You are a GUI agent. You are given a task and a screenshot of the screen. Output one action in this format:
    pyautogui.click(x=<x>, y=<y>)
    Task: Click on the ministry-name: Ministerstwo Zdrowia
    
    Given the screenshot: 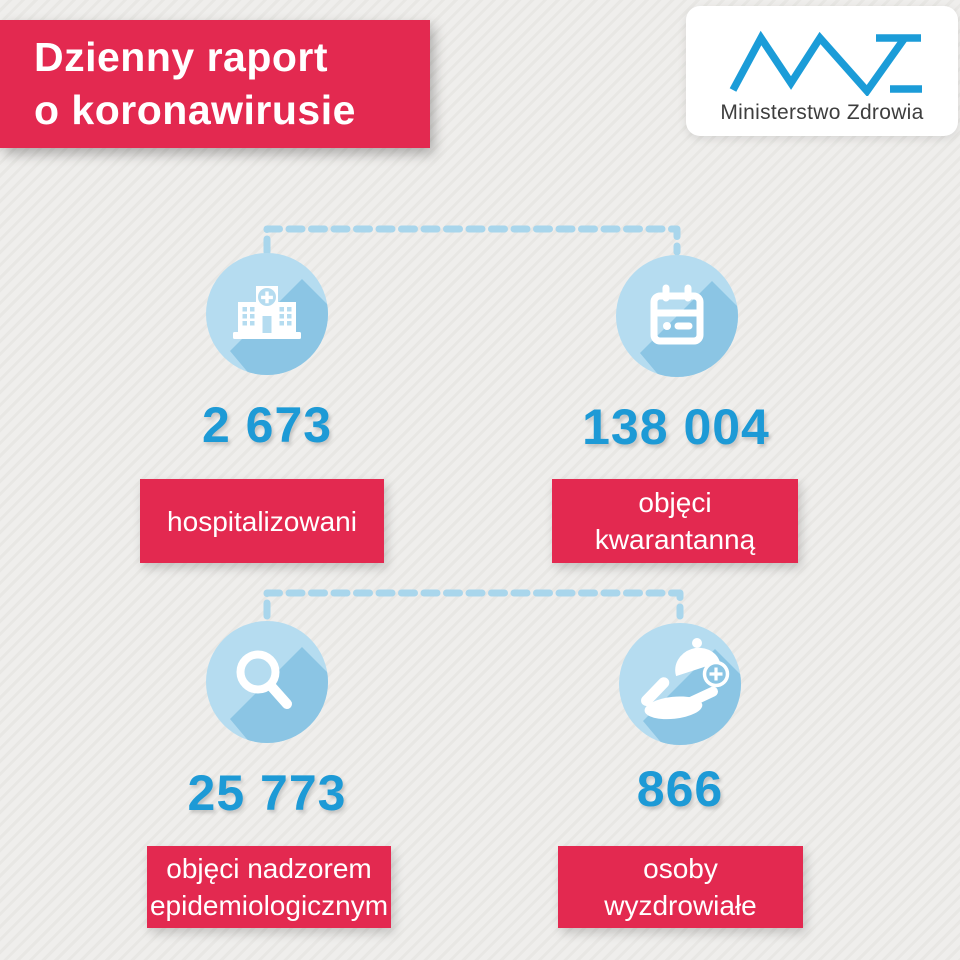 What is the action you would take?
    pyautogui.click(x=822, y=112)
    